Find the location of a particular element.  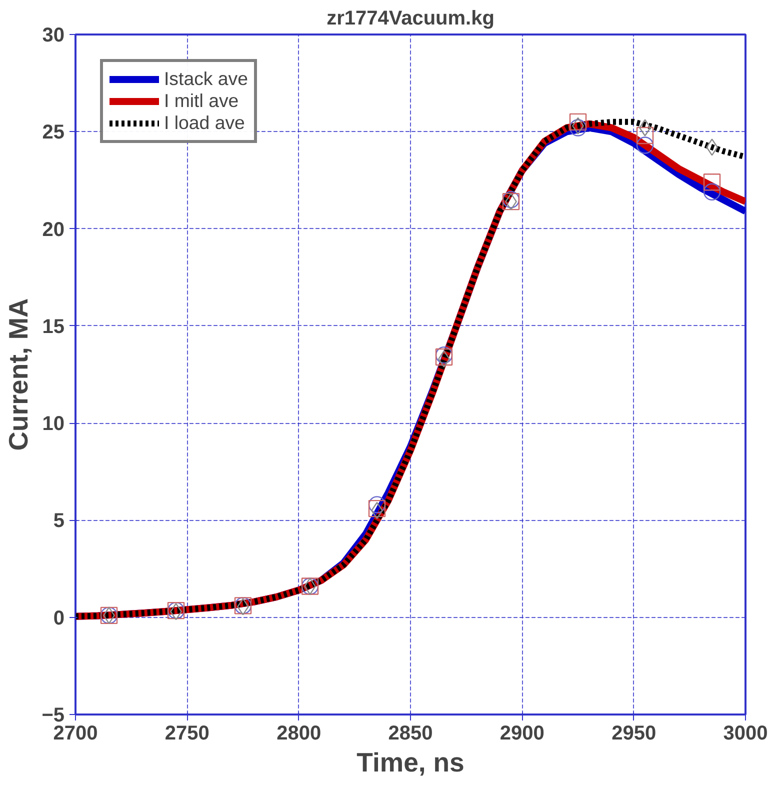

y-tick-label: 20 is located at coordinates (53, 229).